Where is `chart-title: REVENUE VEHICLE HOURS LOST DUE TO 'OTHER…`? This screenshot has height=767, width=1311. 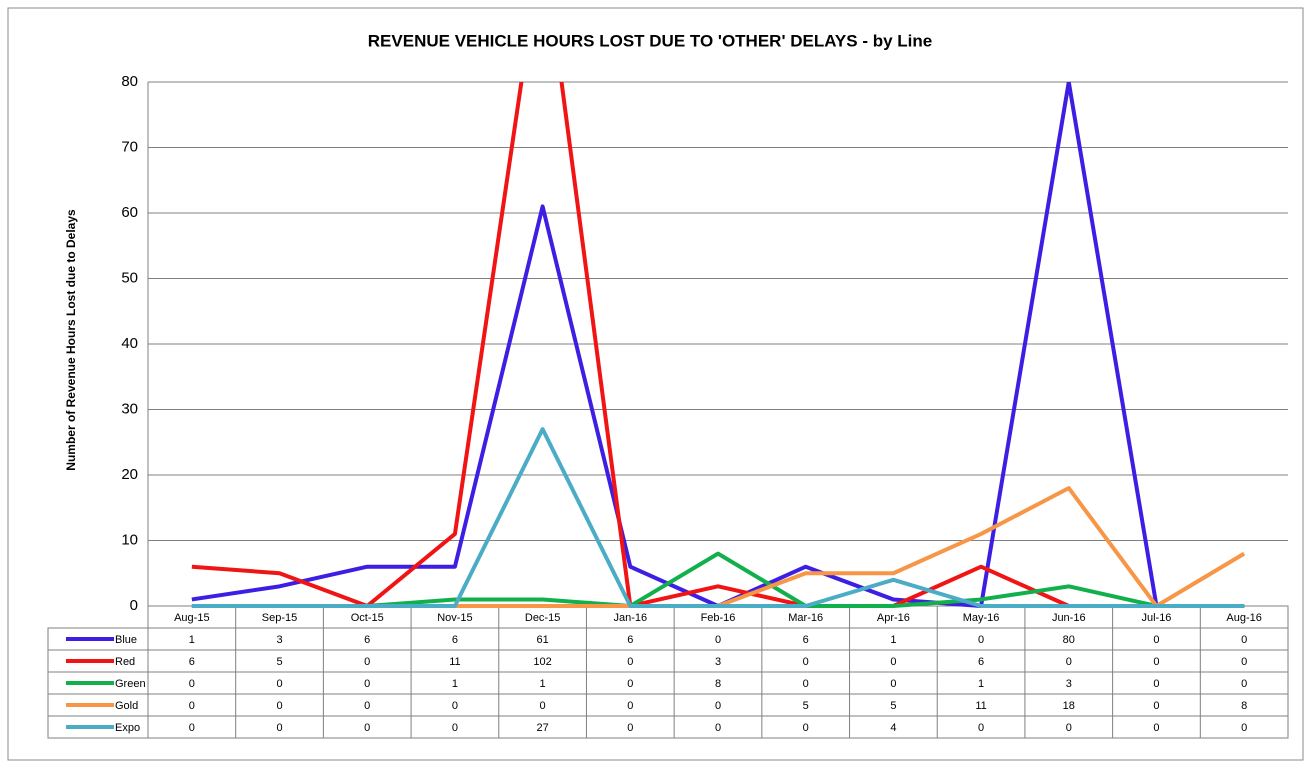 chart-title: REVENUE VEHICLE HOURS LOST DUE TO 'OTHER… is located at coordinates (650, 40).